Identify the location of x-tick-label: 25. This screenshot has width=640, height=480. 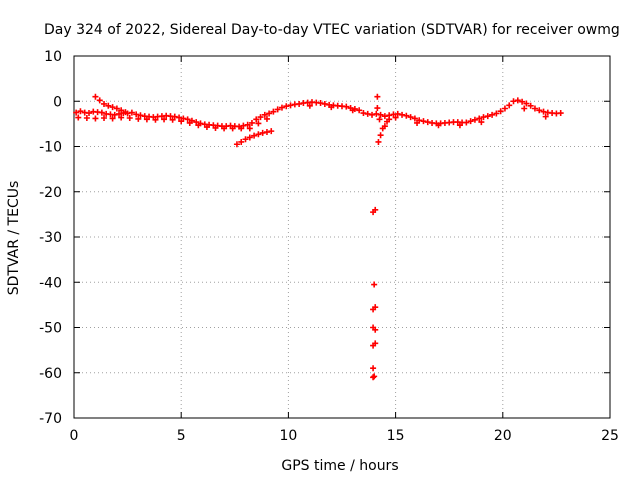
(610, 436).